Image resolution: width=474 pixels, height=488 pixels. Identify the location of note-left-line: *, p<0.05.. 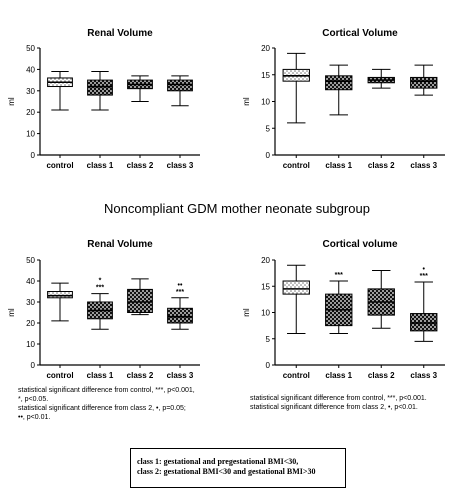
(33, 399).